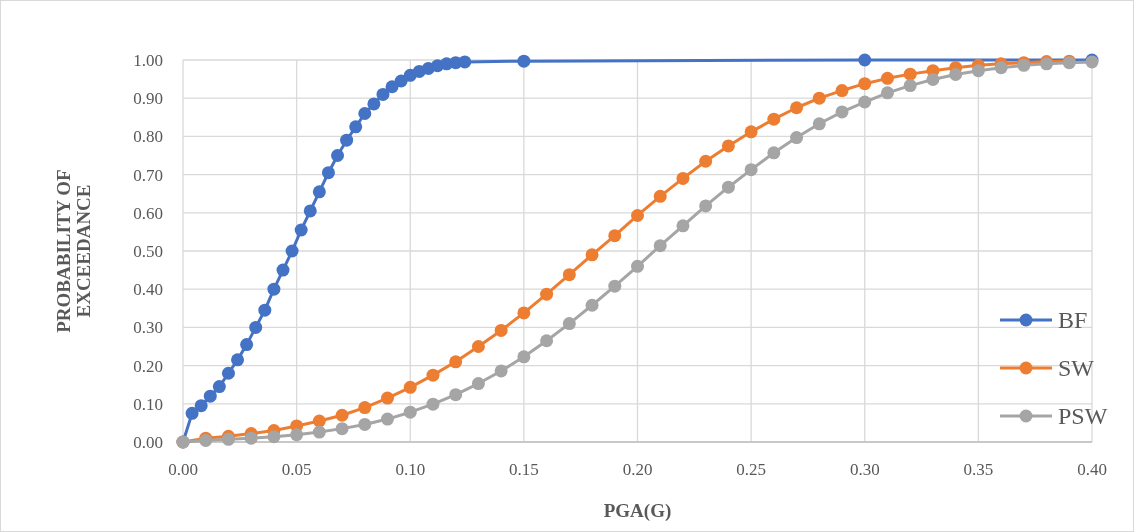  What do you see at coordinates (183, 469) in the screenshot?
I see `x-tick-label: 0.00` at bounding box center [183, 469].